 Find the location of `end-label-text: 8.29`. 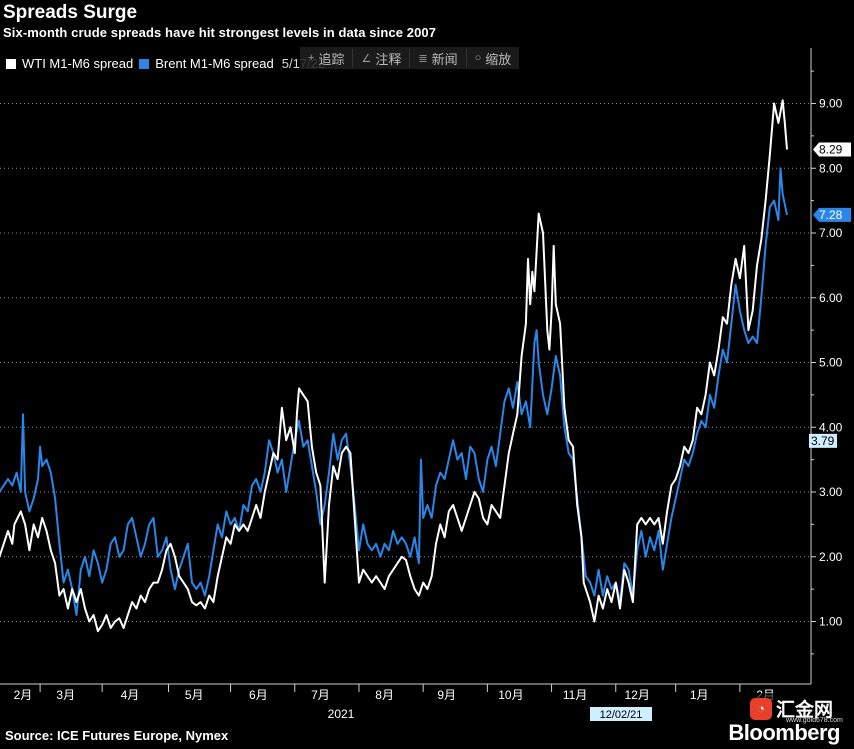

end-label-text: 8.29 is located at coordinates (831, 149).